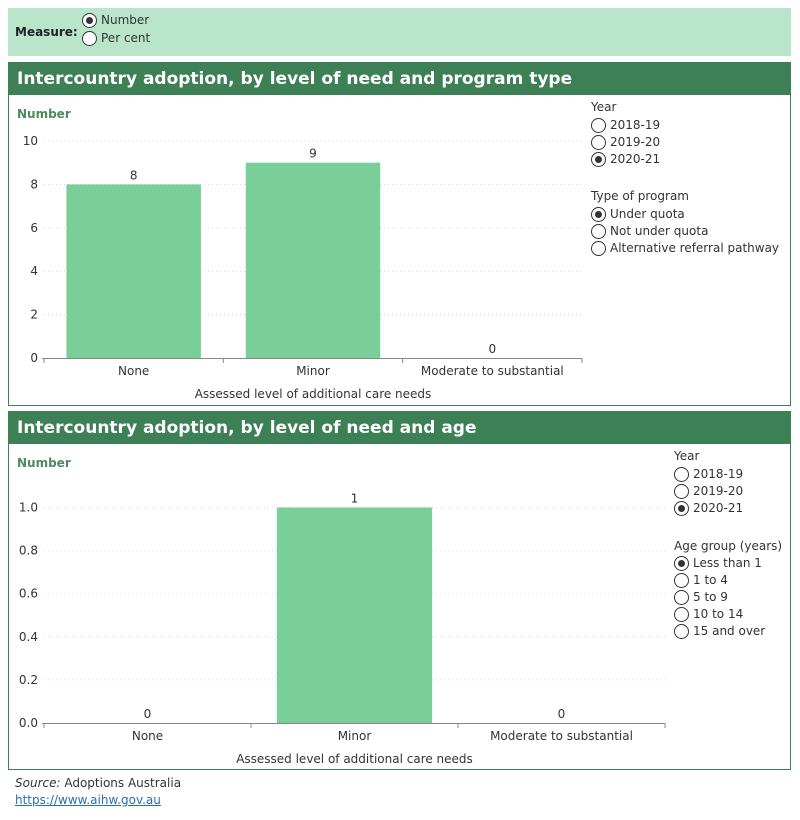  I want to click on data-label: 1, so click(355, 499).